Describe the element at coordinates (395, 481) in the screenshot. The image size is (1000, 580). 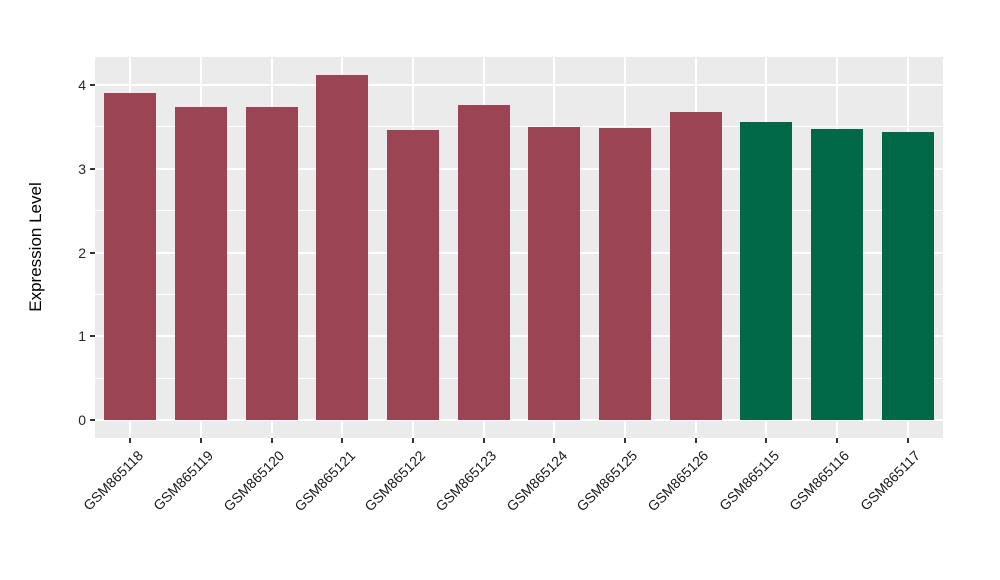
I see `x-tick-label: GSM865122` at that location.